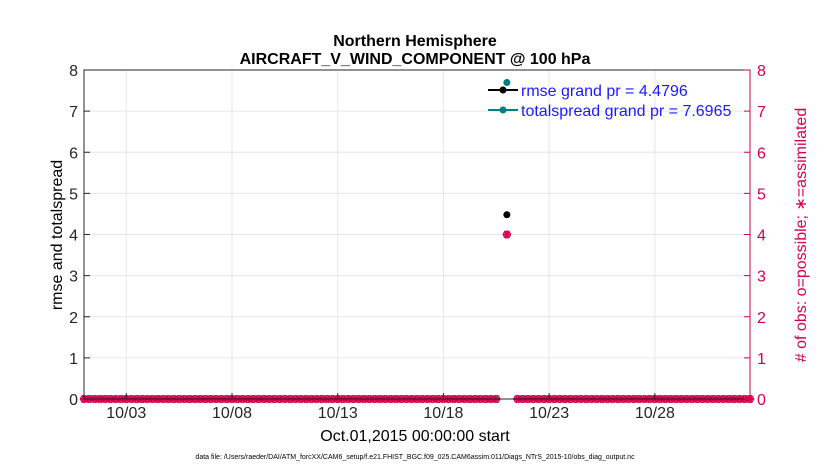 The height and width of the screenshot is (470, 830). Describe the element at coordinates (443, 413) in the screenshot. I see `x-tick-label: 10/18` at that location.